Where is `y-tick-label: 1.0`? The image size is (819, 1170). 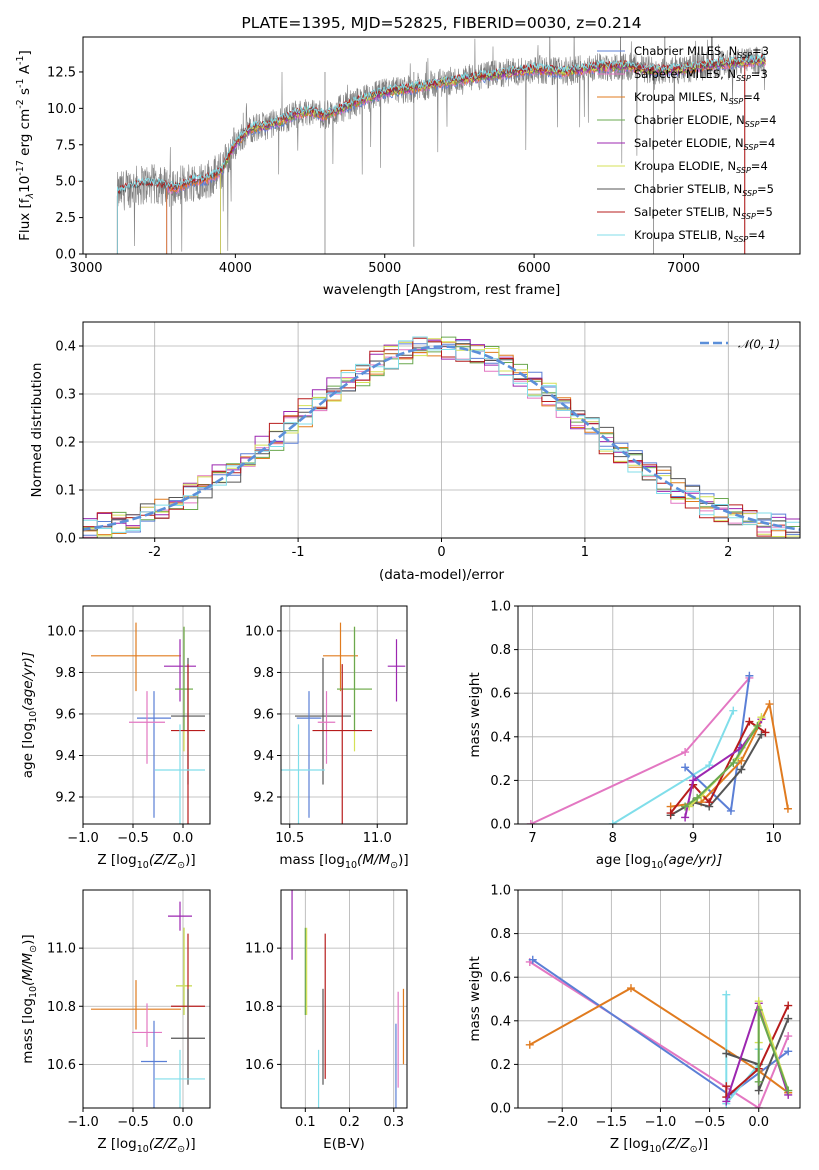
y-tick-label: 1.0 is located at coordinates (500, 607).